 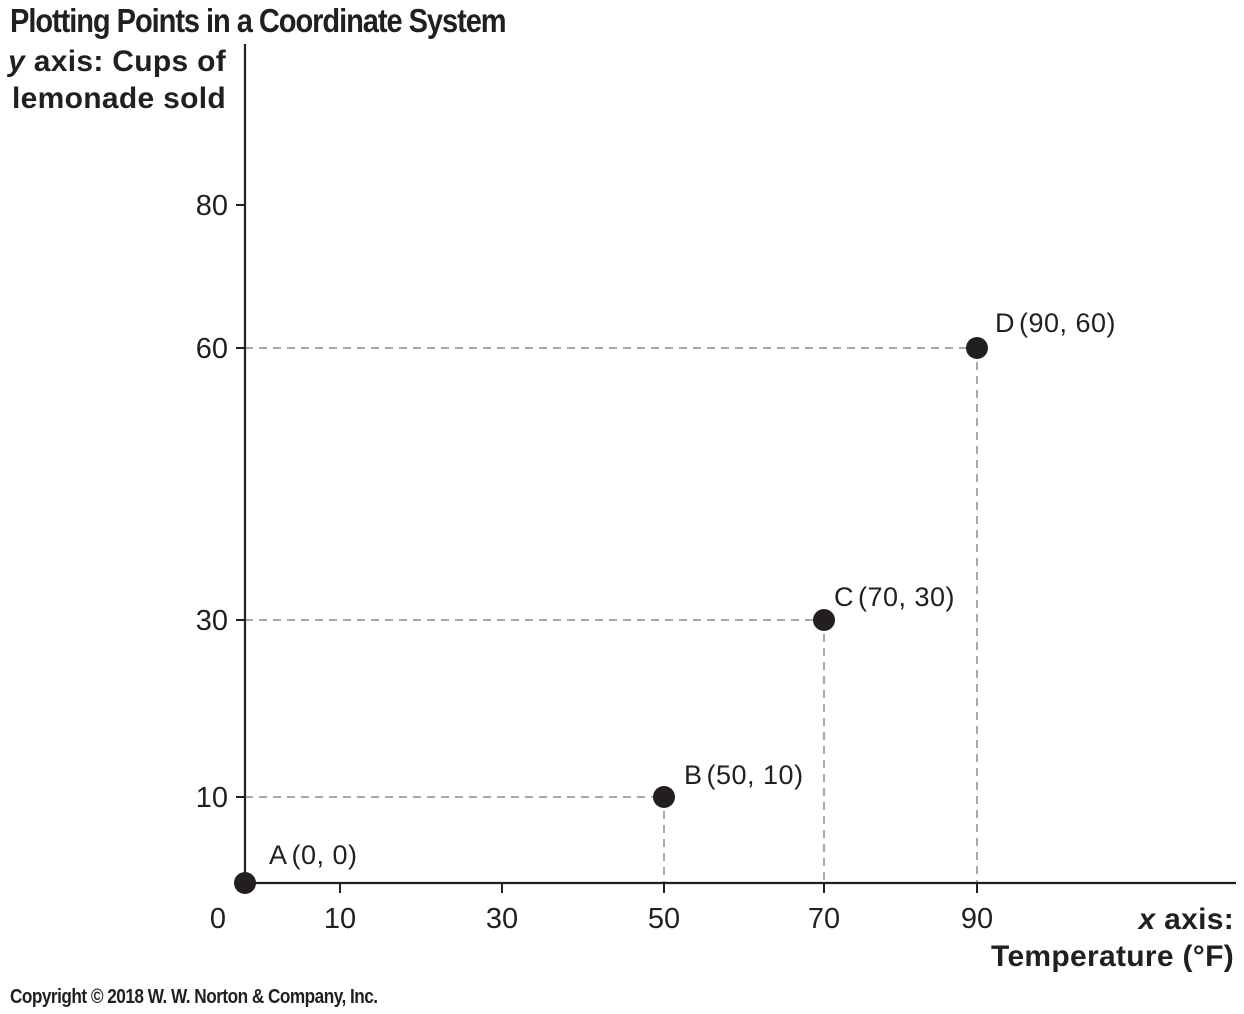 I want to click on point-label-a: A (0, 0), so click(x=313, y=855).